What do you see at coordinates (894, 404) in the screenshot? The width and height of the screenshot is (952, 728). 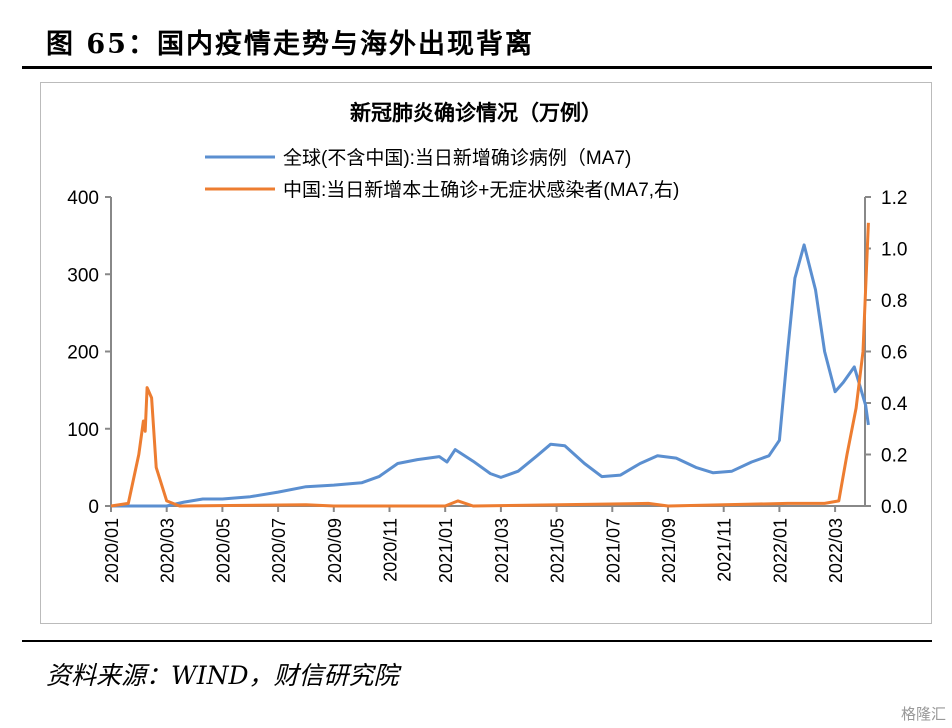 I see `y-right-tick-label: 0.4` at bounding box center [894, 404].